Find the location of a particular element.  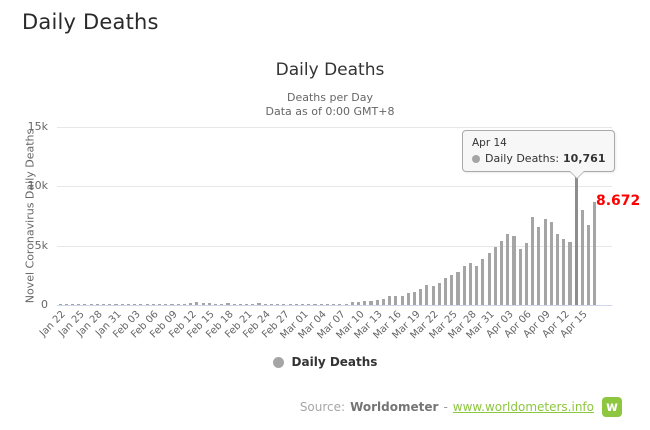

worldometers-link: www.worldometers.info is located at coordinates (523, 407).